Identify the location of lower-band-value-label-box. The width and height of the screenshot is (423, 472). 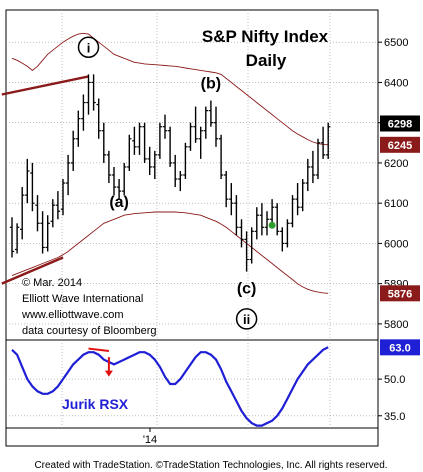
(400, 293).